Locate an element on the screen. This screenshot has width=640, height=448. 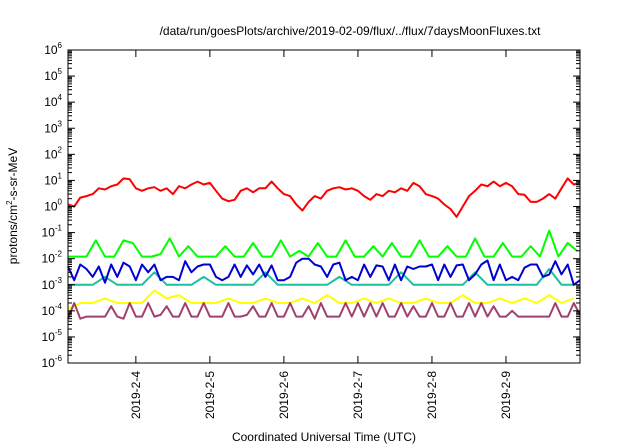
y-tick-label: 10⁻¹ is located at coordinates (52, 232).